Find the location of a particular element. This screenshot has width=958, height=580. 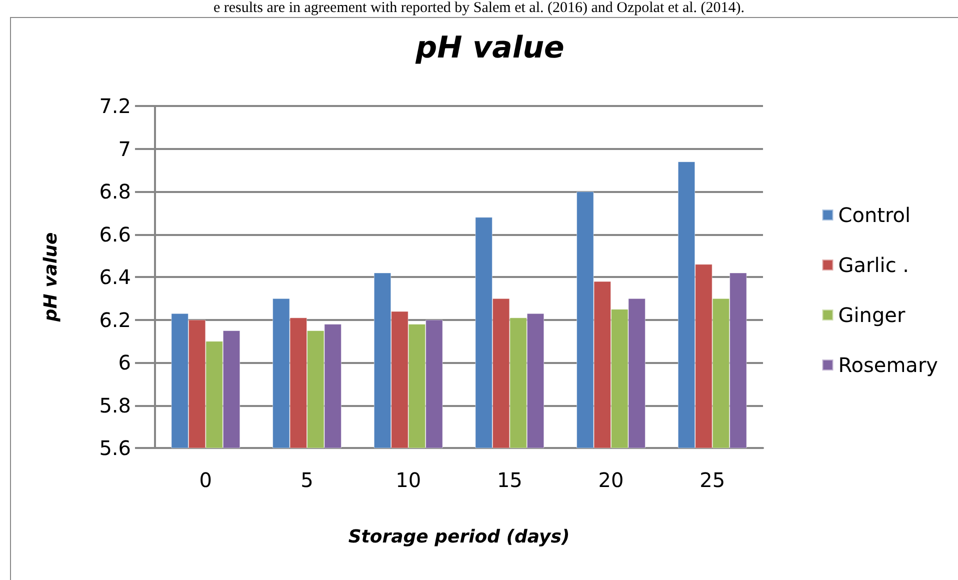

y-tick-label: 6.8 is located at coordinates (115, 192).